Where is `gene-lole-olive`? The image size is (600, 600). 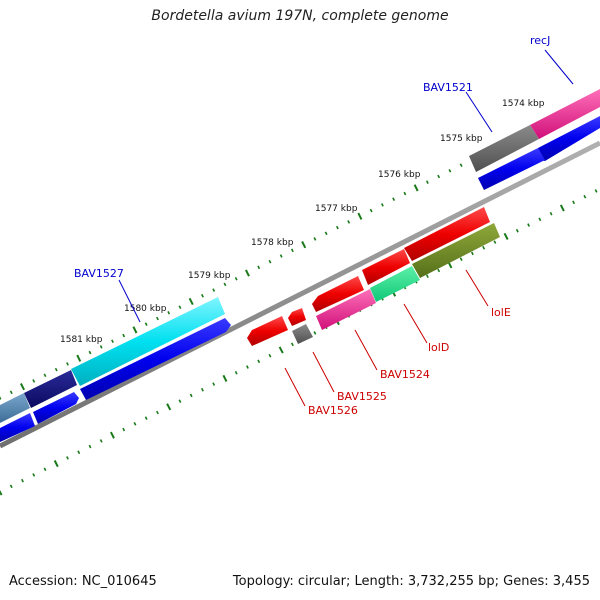
gene-lole-olive is located at coordinates (456, 250).